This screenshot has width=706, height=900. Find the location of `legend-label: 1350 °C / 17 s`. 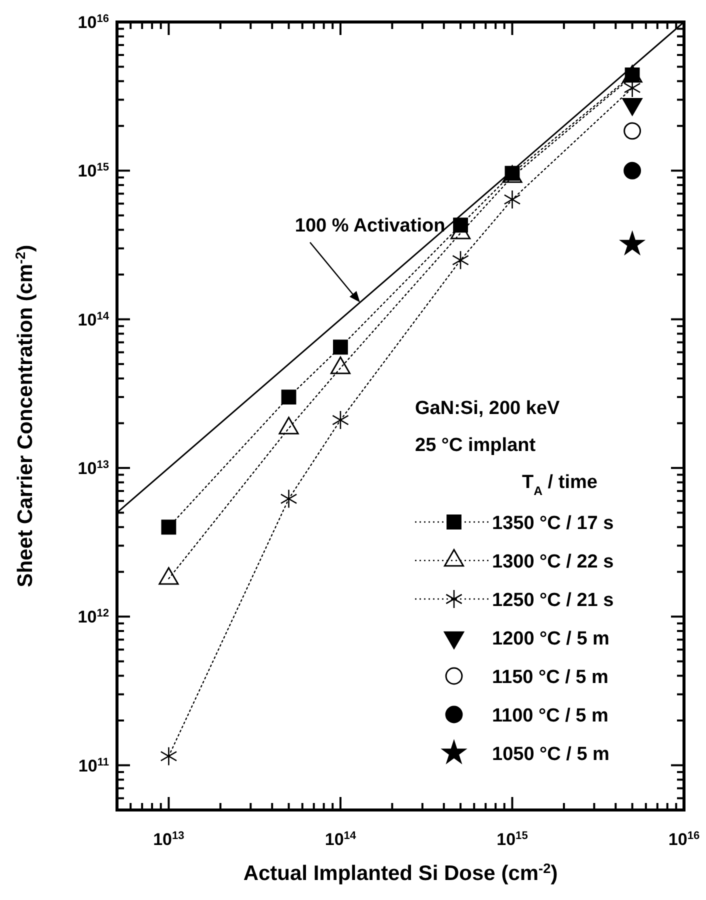

legend-label: 1350 °C / 17 s is located at coordinates (553, 523).